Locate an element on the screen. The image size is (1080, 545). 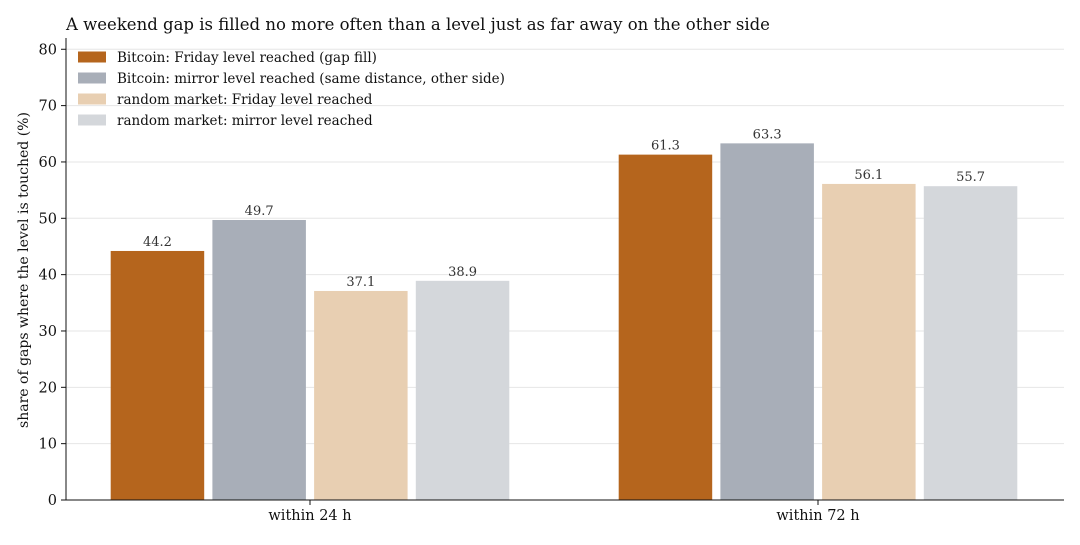
y-tick-label: 40 is located at coordinates (48, 276).